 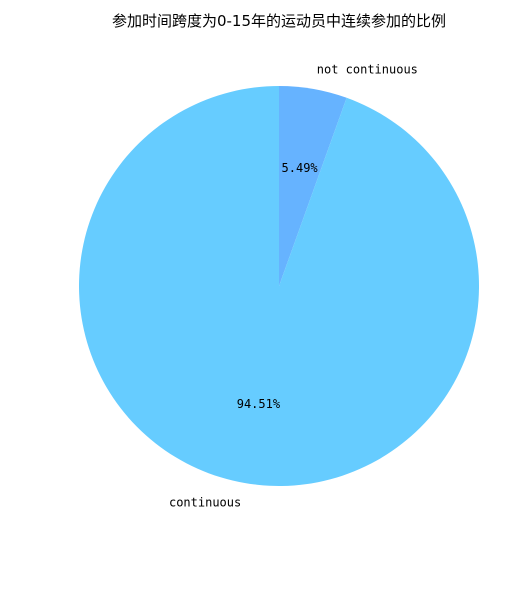 What do you see at coordinates (205, 503) in the screenshot?
I see `slice-category-label: continuous` at bounding box center [205, 503].